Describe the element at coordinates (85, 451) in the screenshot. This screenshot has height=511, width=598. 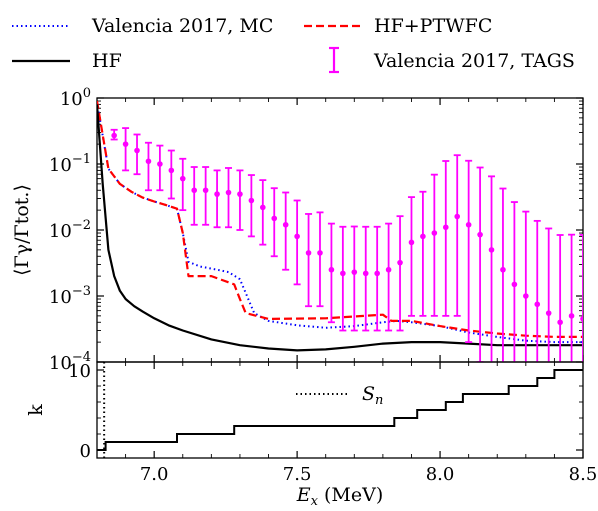
I see `bottom-ytick-label-0: 0` at that location.